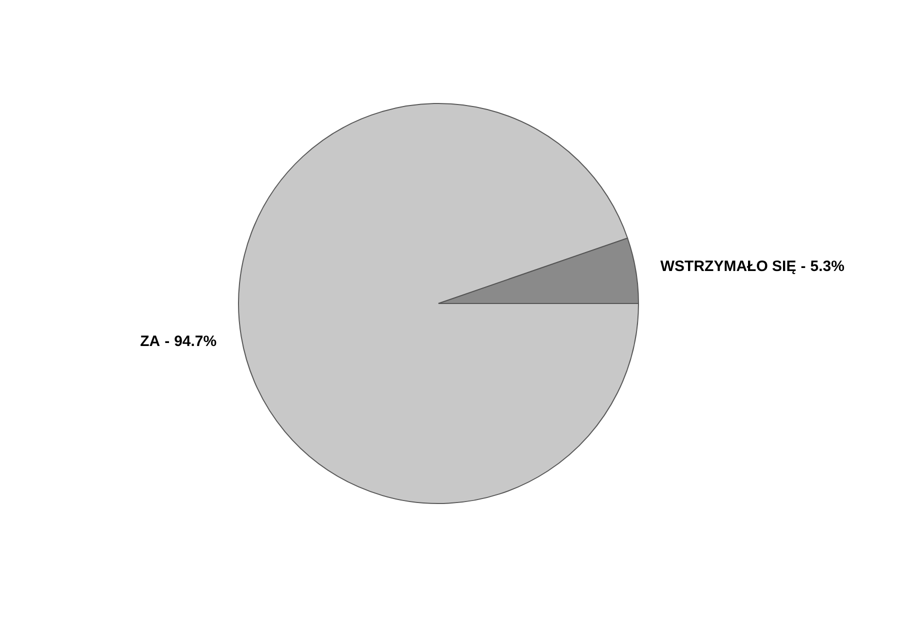 The image size is (907, 637). What do you see at coordinates (195, 341) in the screenshot?
I see `data-label: 94.7%` at bounding box center [195, 341].